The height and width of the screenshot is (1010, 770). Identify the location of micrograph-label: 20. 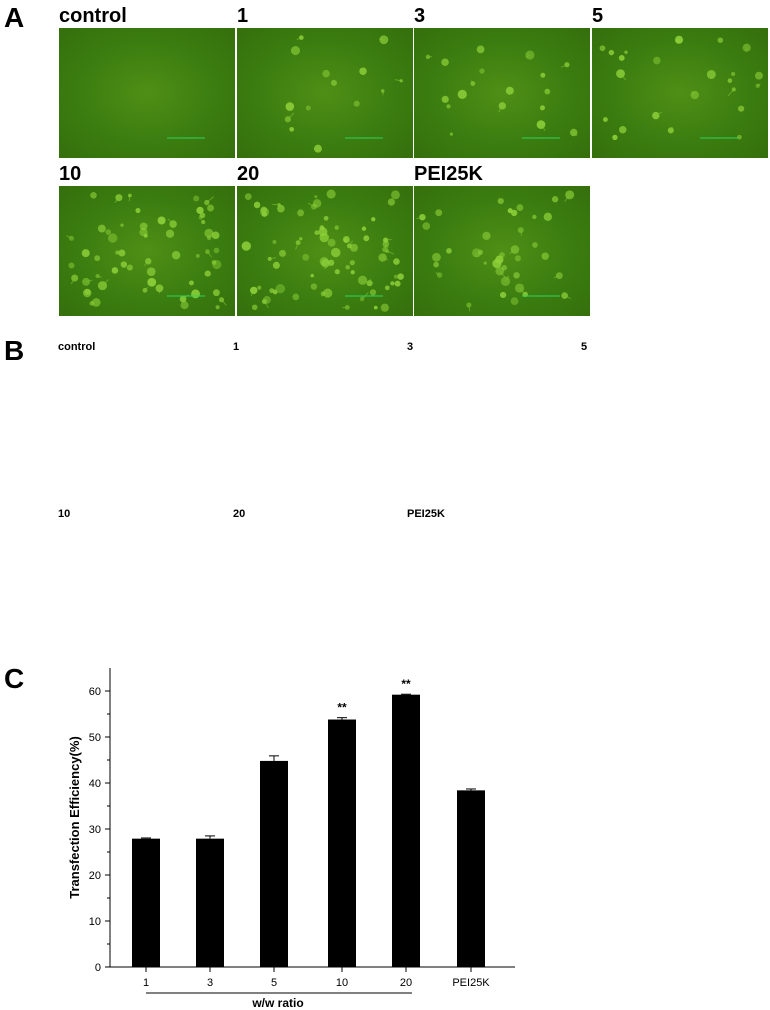
(248, 174).